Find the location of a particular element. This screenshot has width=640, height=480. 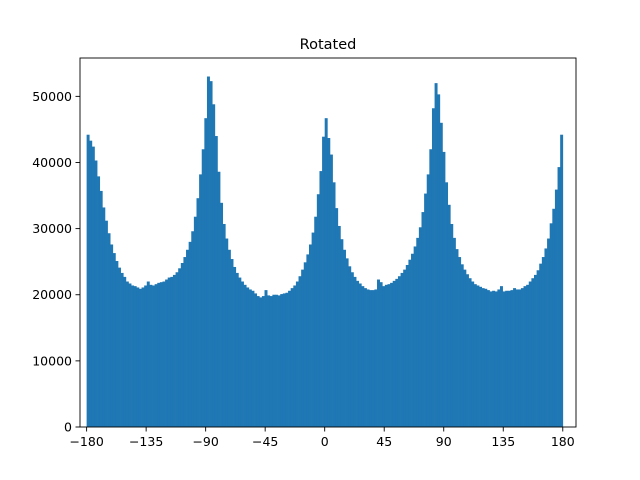

y-tick-label: 30000 is located at coordinates (52, 228).